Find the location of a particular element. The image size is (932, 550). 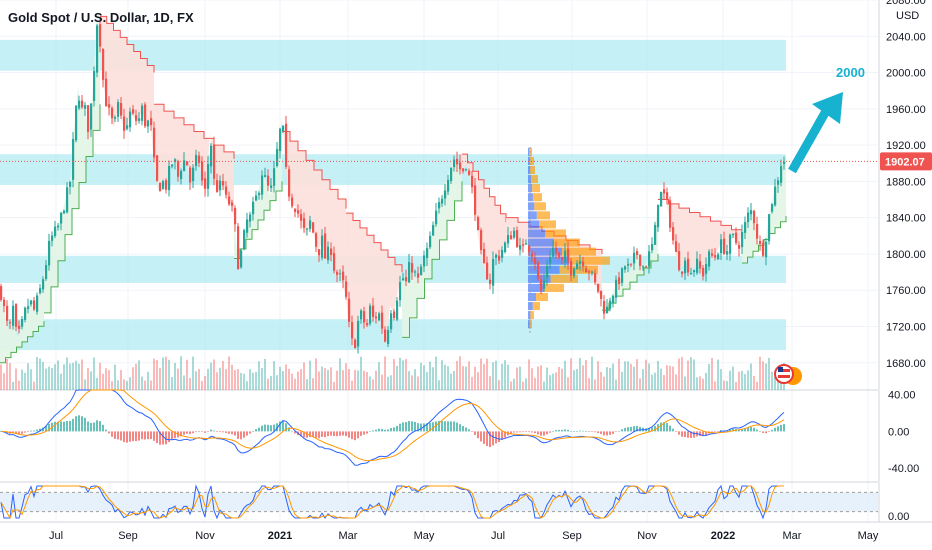

profile-down-bar is located at coordinates (532, 315).